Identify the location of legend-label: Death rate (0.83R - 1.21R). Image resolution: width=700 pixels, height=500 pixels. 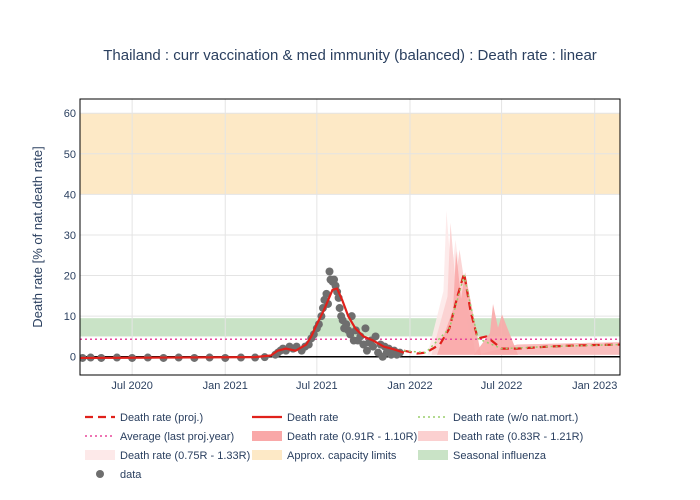
(518, 437).